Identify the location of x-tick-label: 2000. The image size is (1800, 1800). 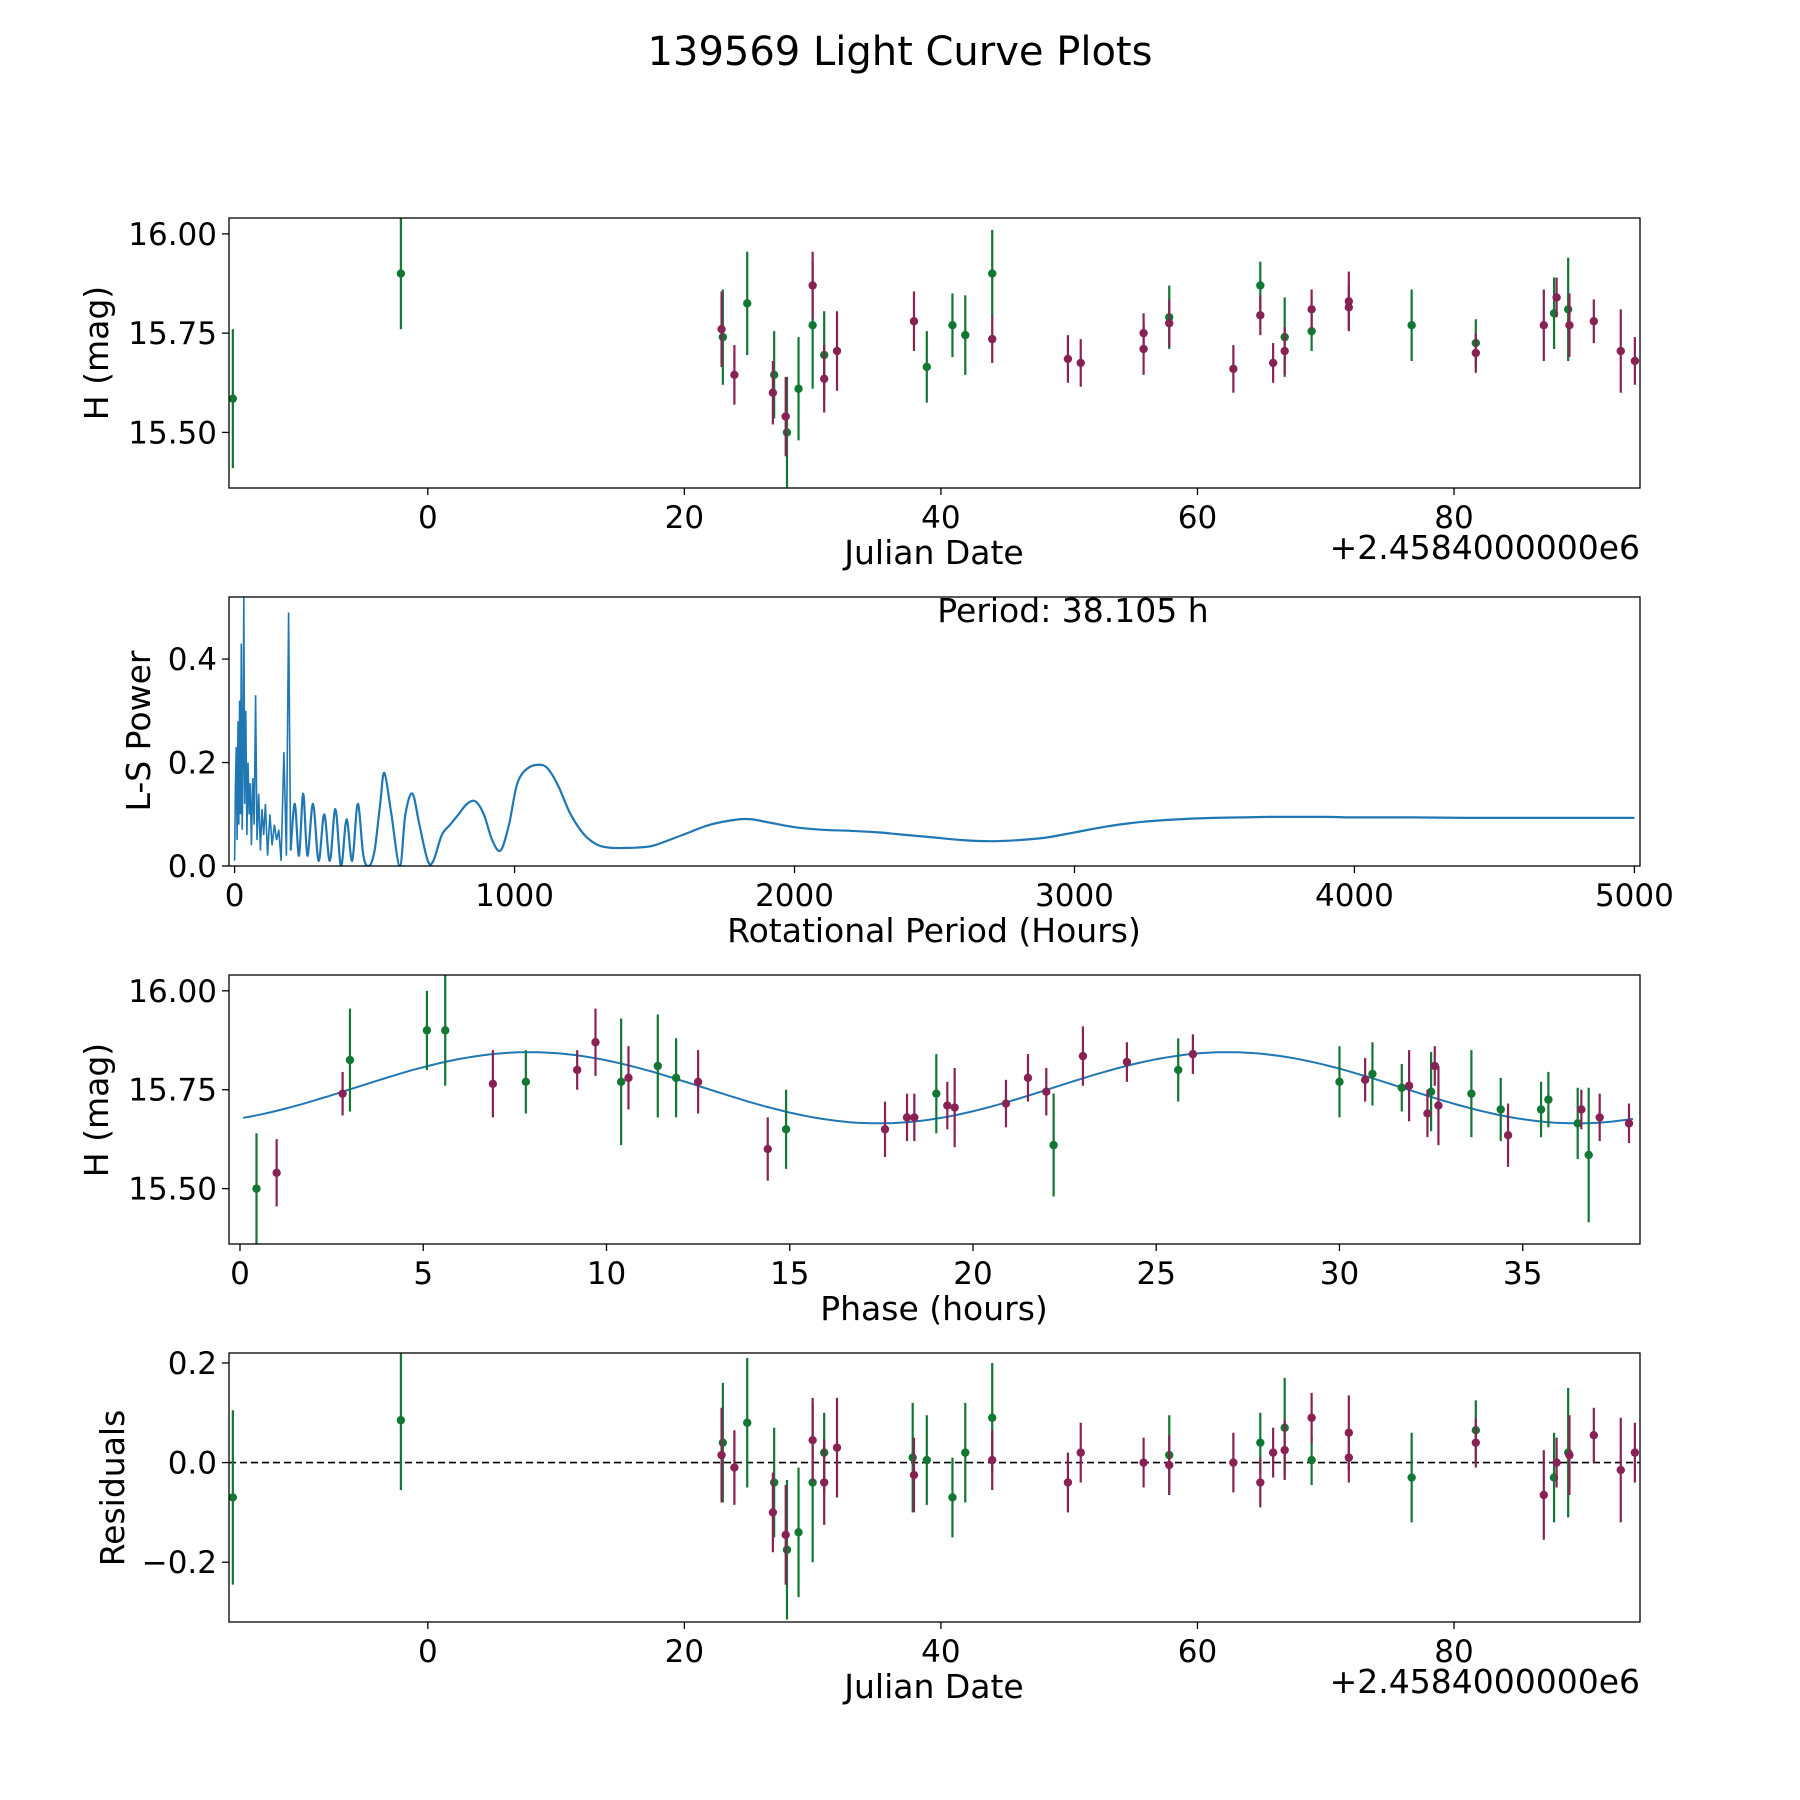
(794, 896).